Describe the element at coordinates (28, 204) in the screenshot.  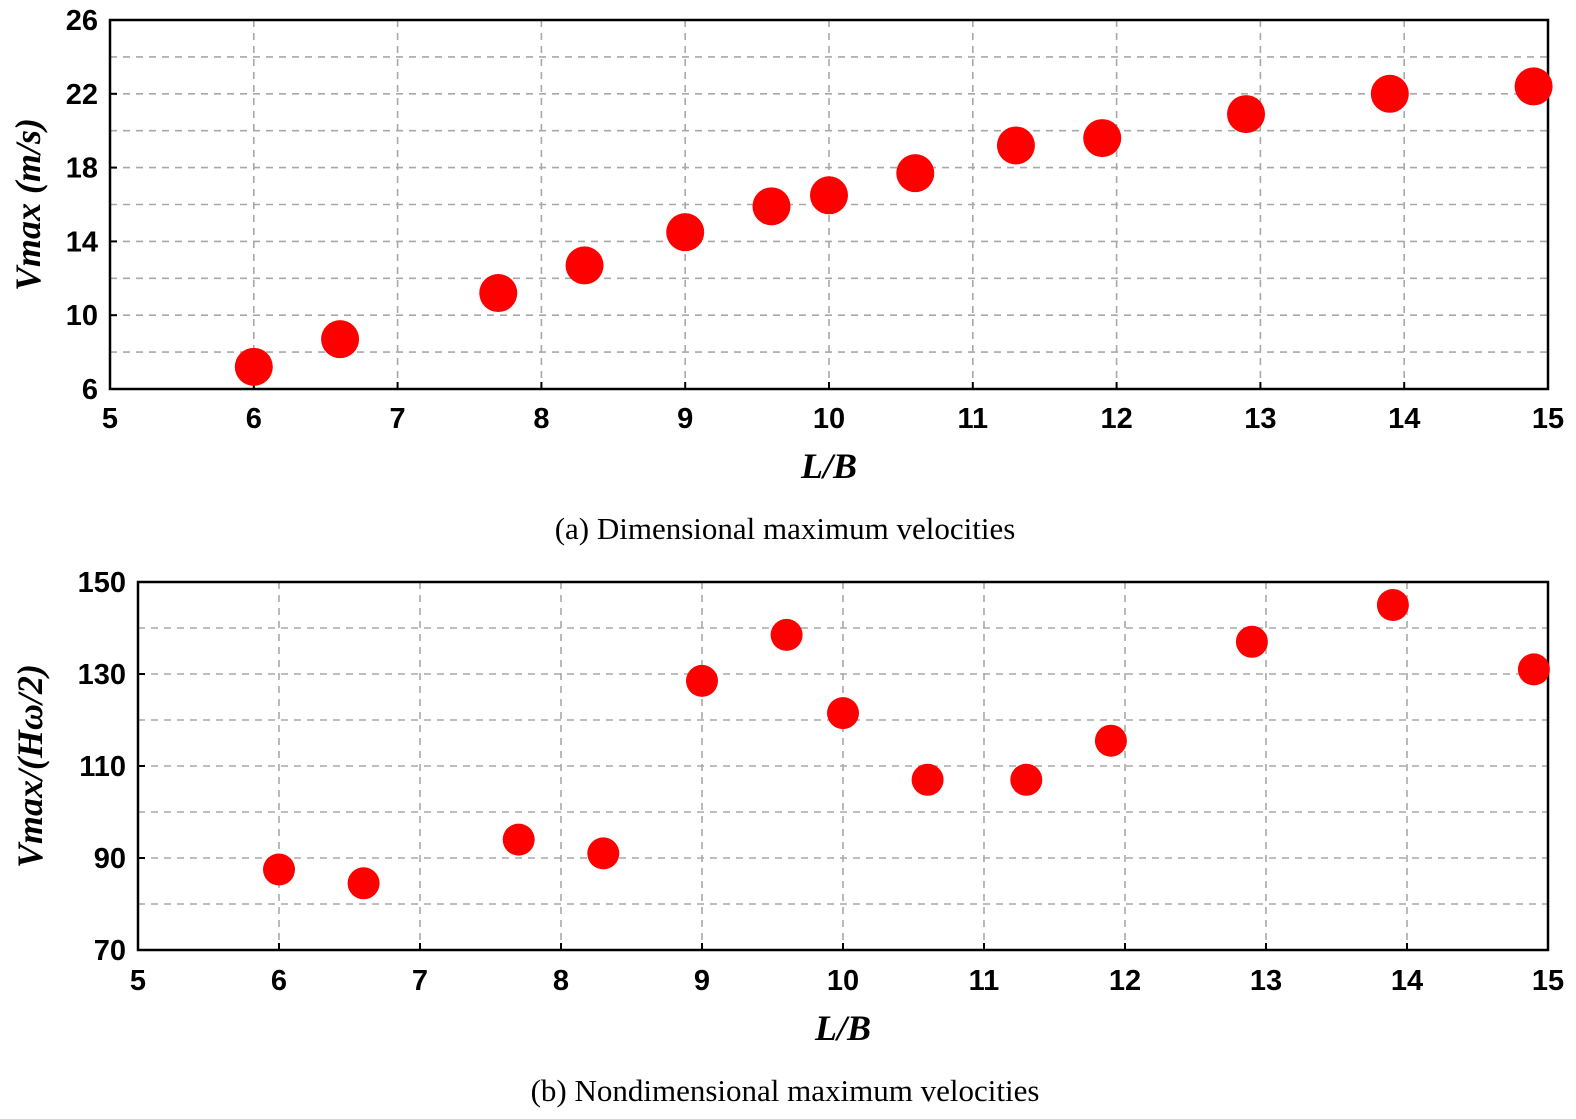
I see `y-axis-label: Vmax (m/s)` at that location.